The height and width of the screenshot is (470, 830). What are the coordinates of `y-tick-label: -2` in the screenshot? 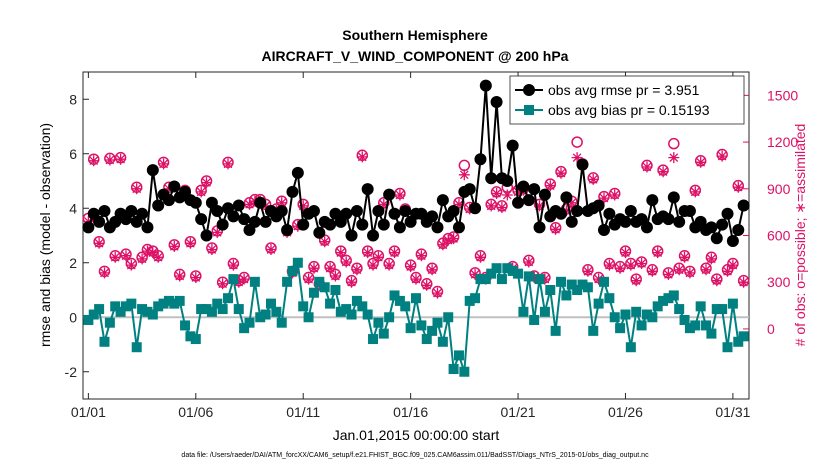 It's located at (71, 372).